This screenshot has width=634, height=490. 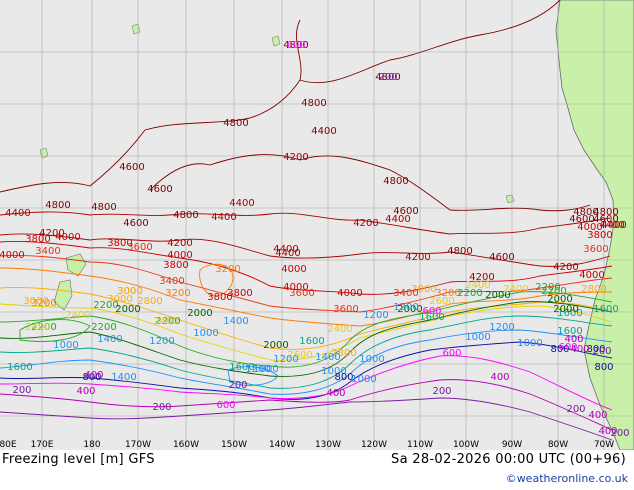 I want to click on longitude-label: 170E, so click(x=42, y=445).